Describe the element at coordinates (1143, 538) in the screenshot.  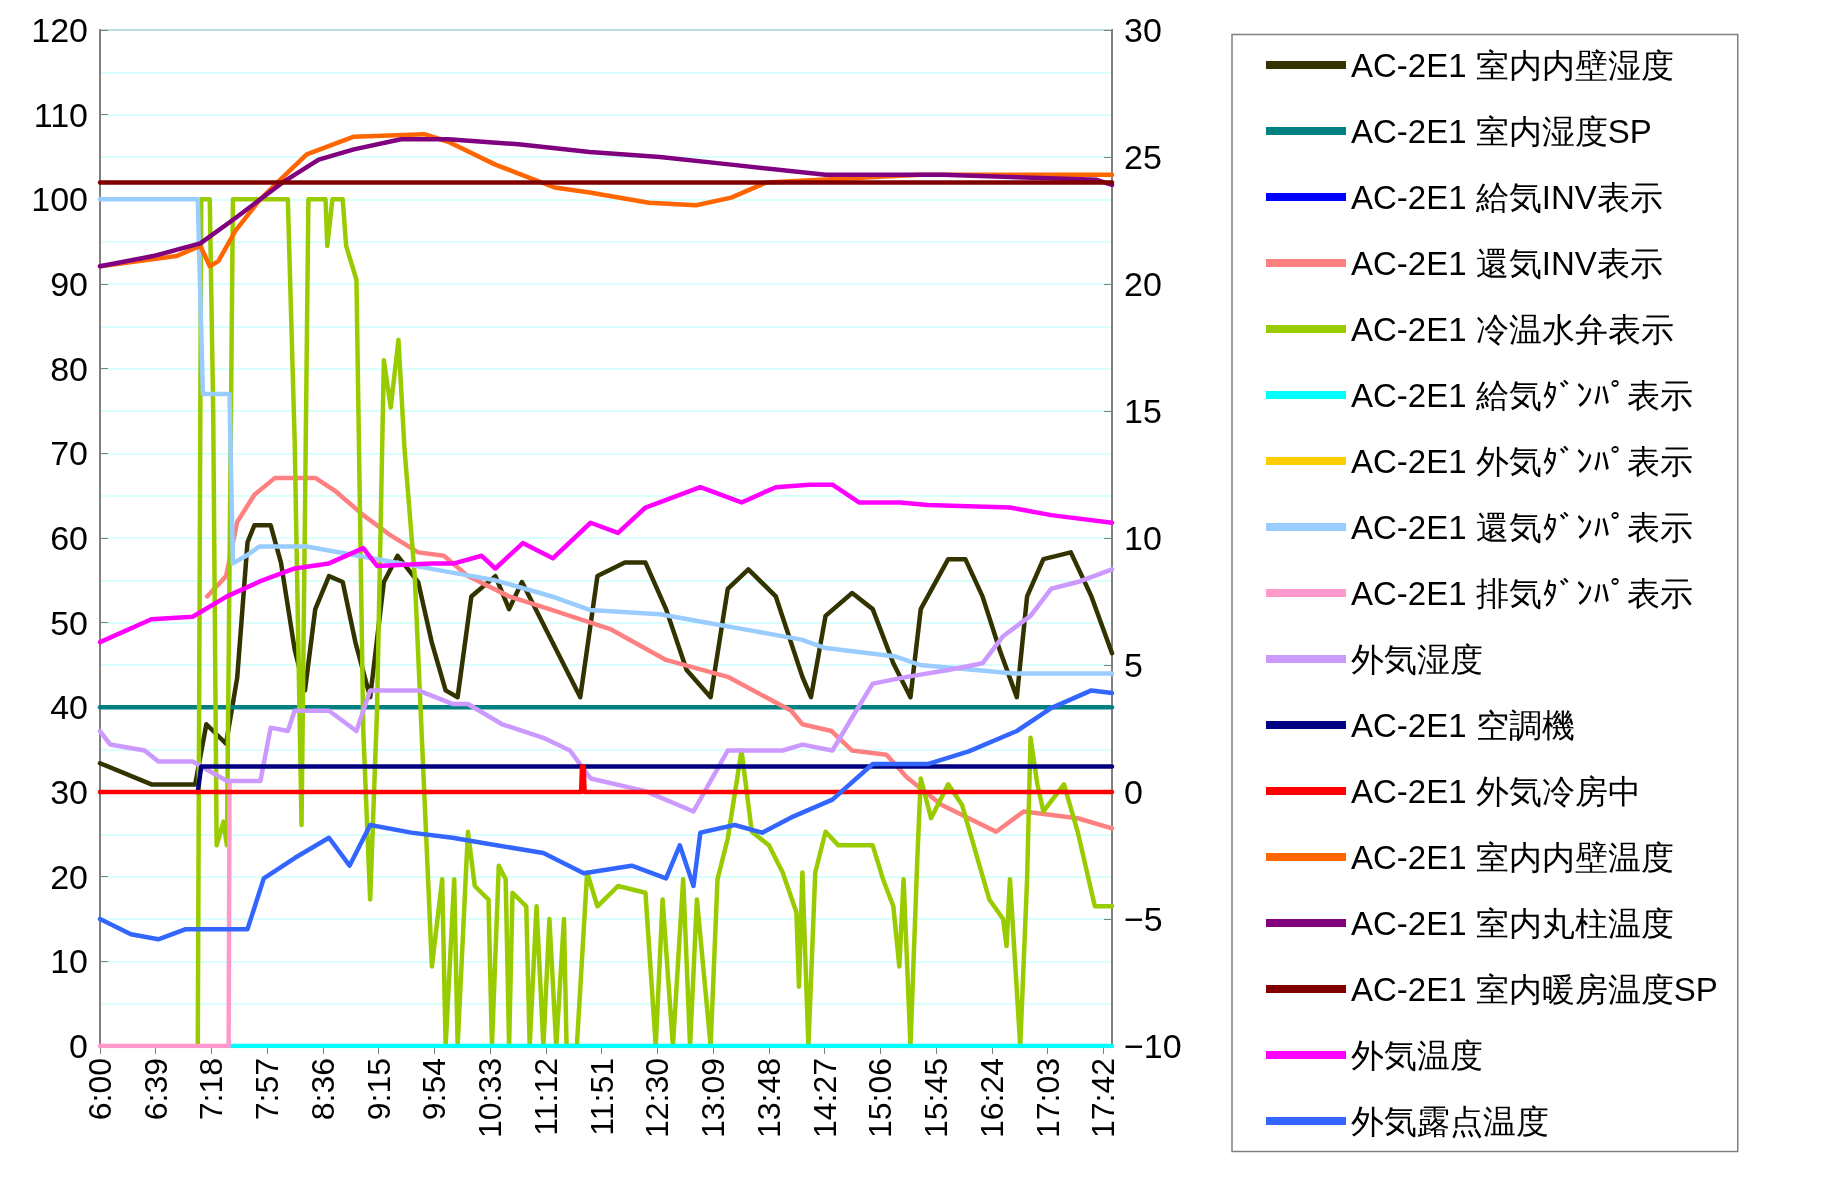
I see `y2-tick-label: 10` at that location.